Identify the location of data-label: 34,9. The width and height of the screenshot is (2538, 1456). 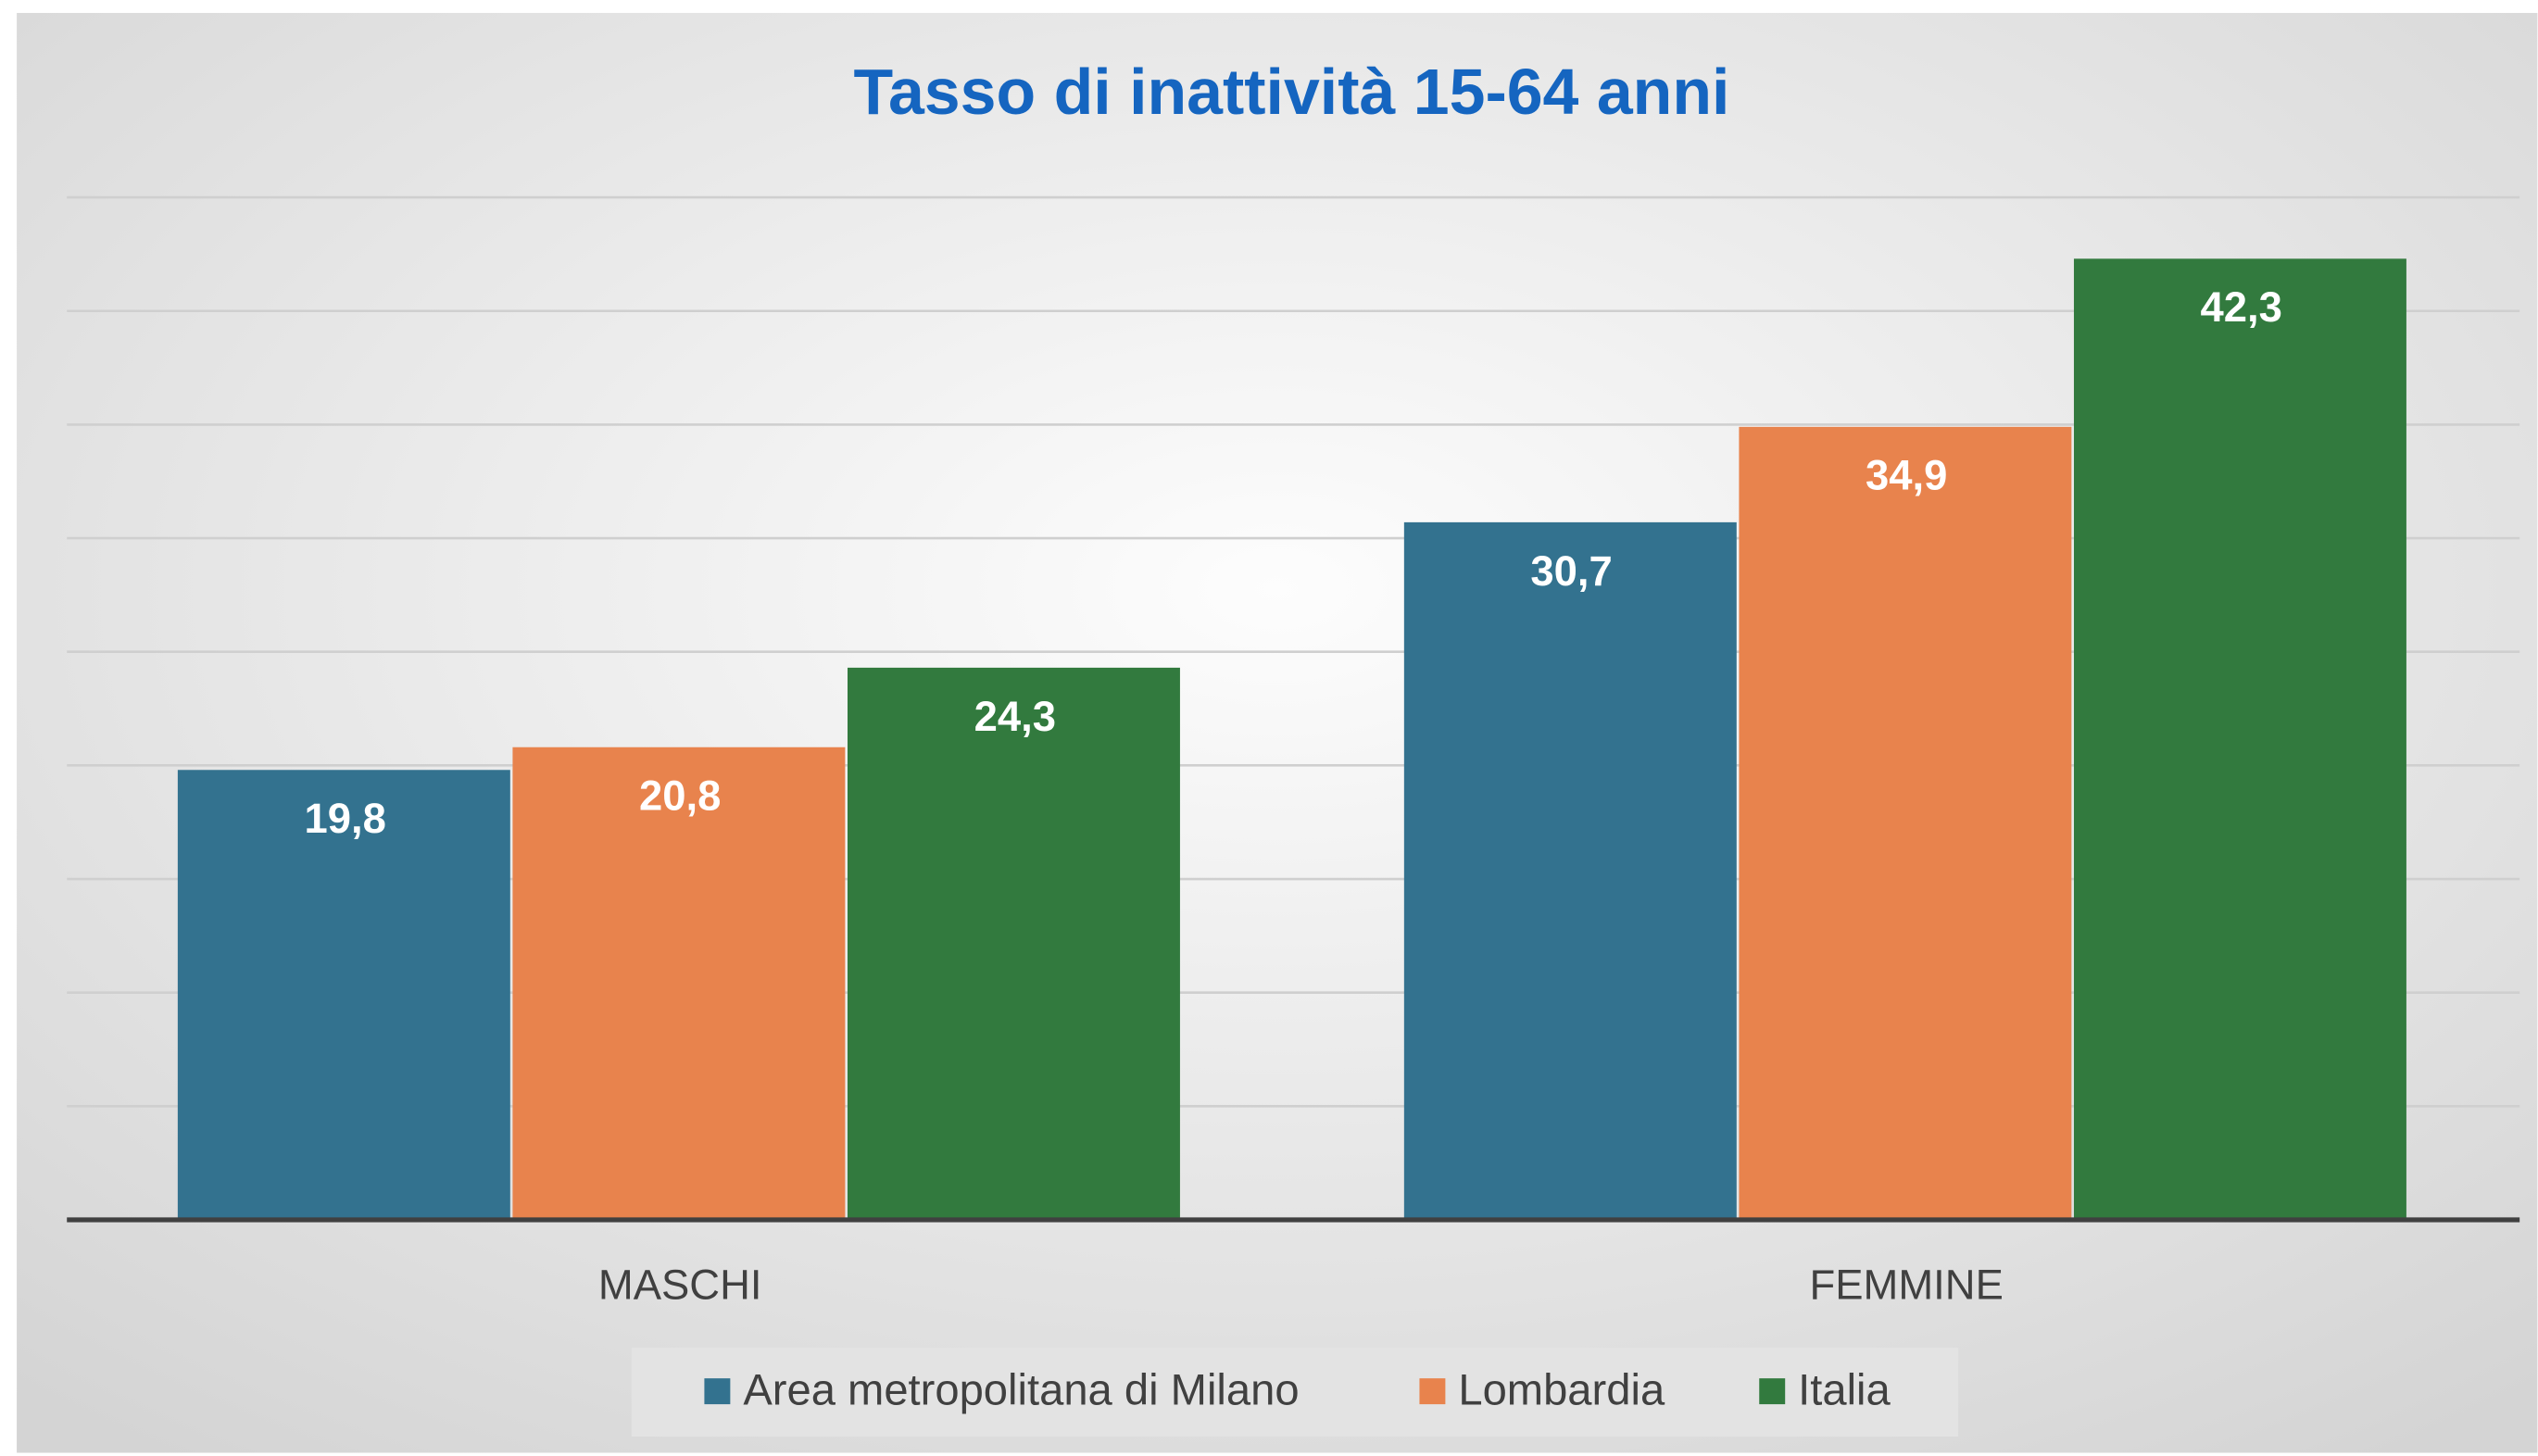
(1907, 475).